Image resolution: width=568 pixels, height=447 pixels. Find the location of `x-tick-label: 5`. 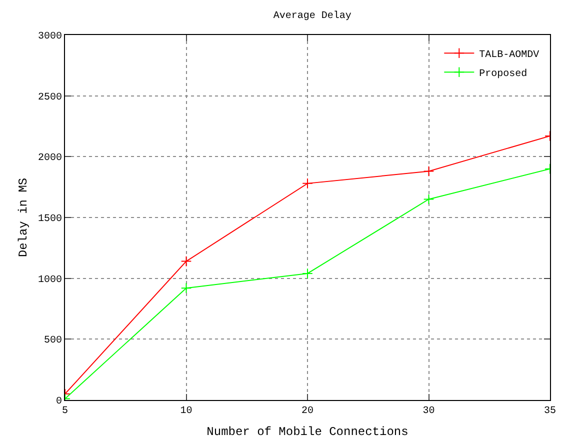

x-tick-label: 5 is located at coordinates (65, 411).